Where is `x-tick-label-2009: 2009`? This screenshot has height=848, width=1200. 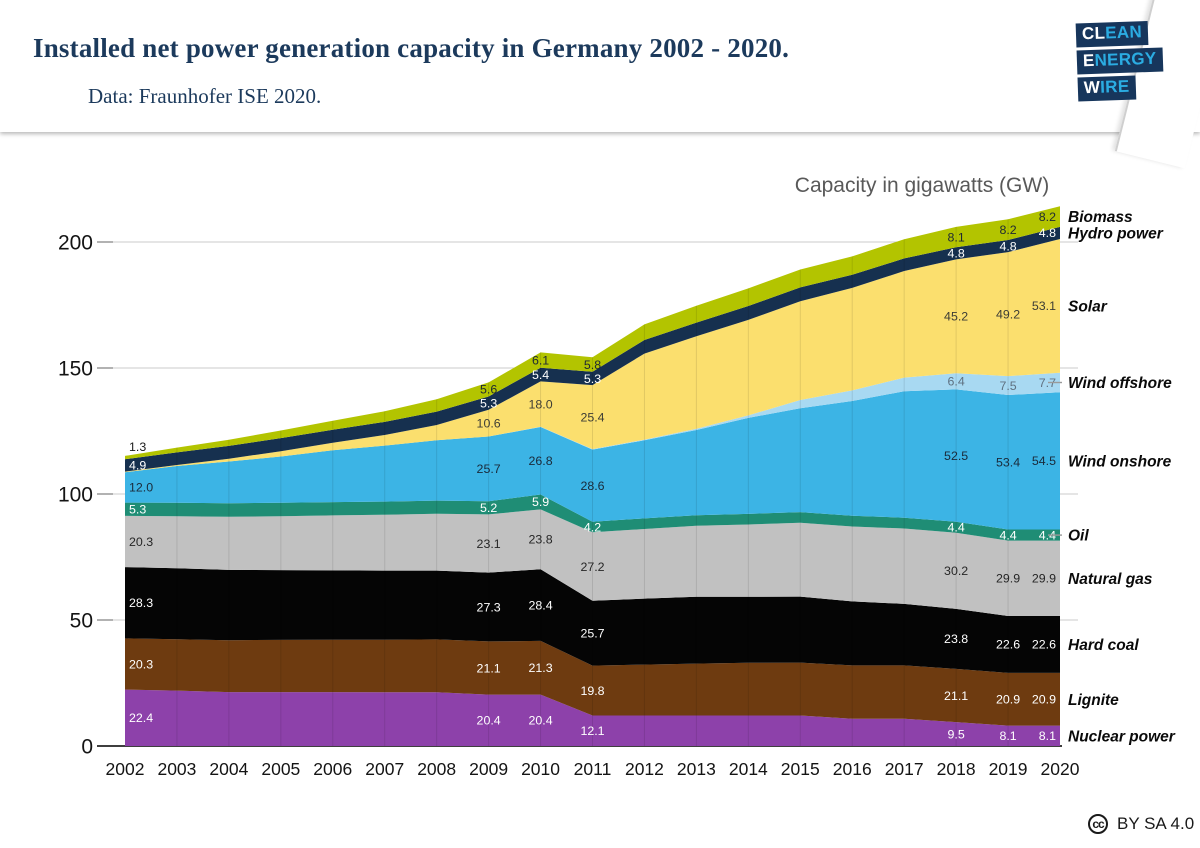
x-tick-label-2009: 2009 is located at coordinates (488, 769).